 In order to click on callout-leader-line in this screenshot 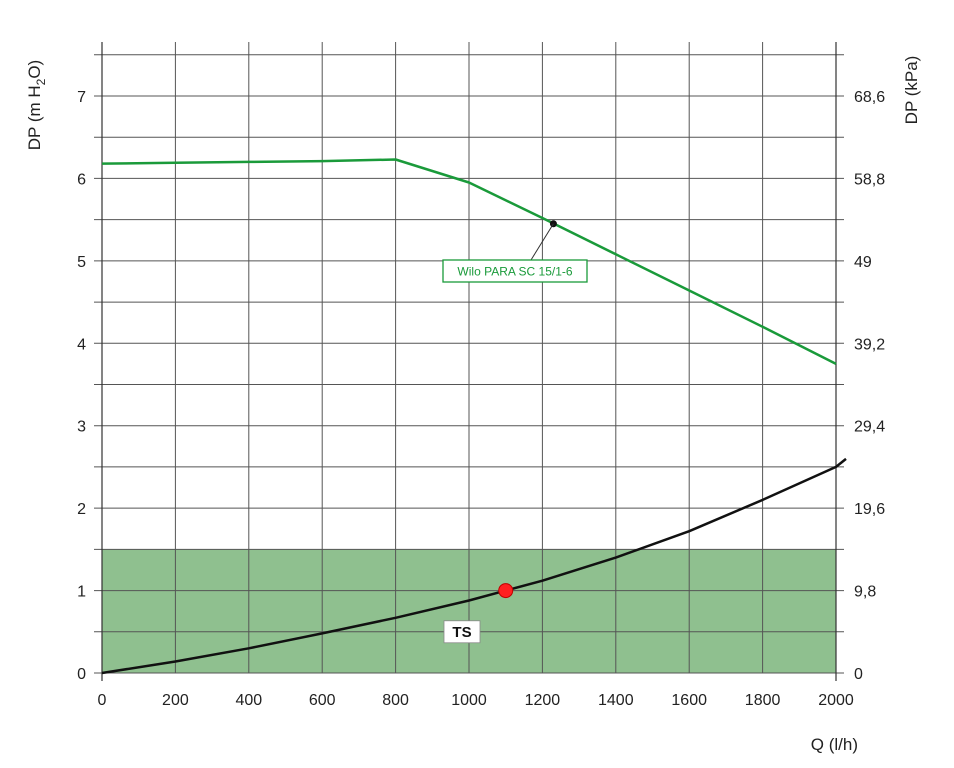, I will do `click(542, 242)`.